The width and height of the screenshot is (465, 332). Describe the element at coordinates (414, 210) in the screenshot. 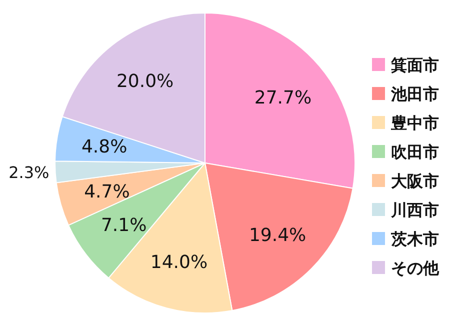

I see `legend-label: 川西市` at that location.